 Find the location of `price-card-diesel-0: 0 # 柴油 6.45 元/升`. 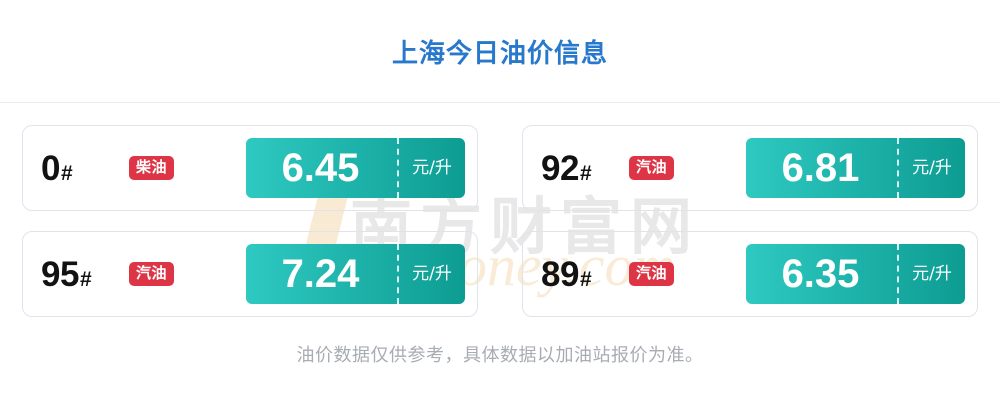

price-card-diesel-0: 0 # 柴油 6.45 元/升 is located at coordinates (250, 168).